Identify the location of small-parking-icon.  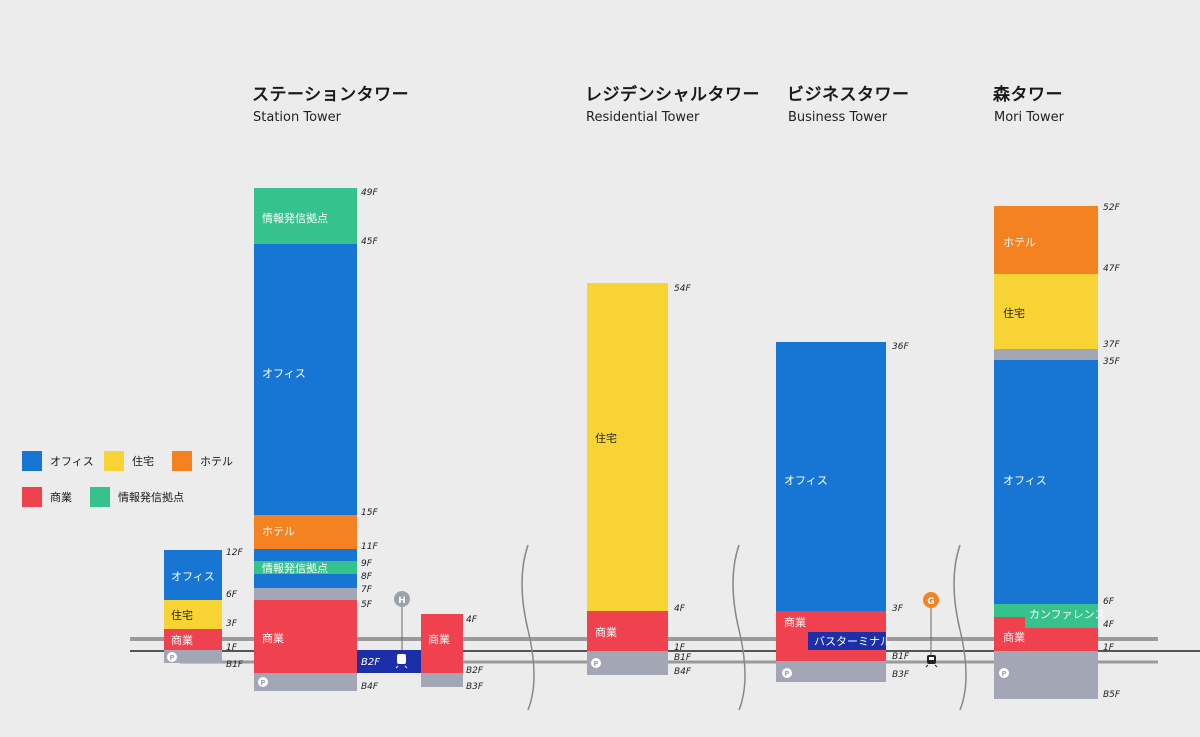
(172, 657).